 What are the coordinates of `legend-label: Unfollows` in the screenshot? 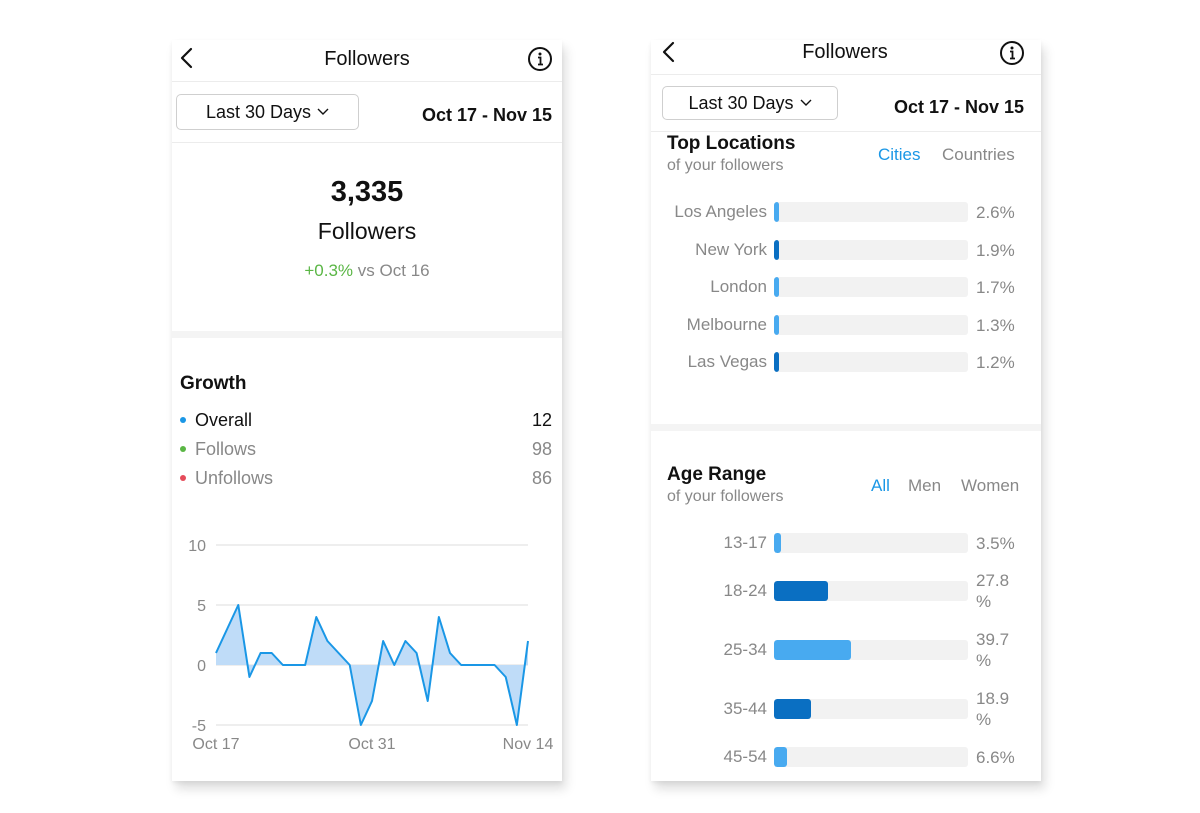 It's located at (234, 477).